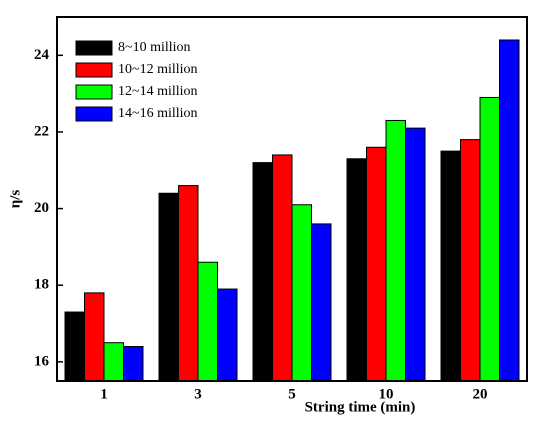  I want to click on y-tick-label: 22, so click(41, 131).